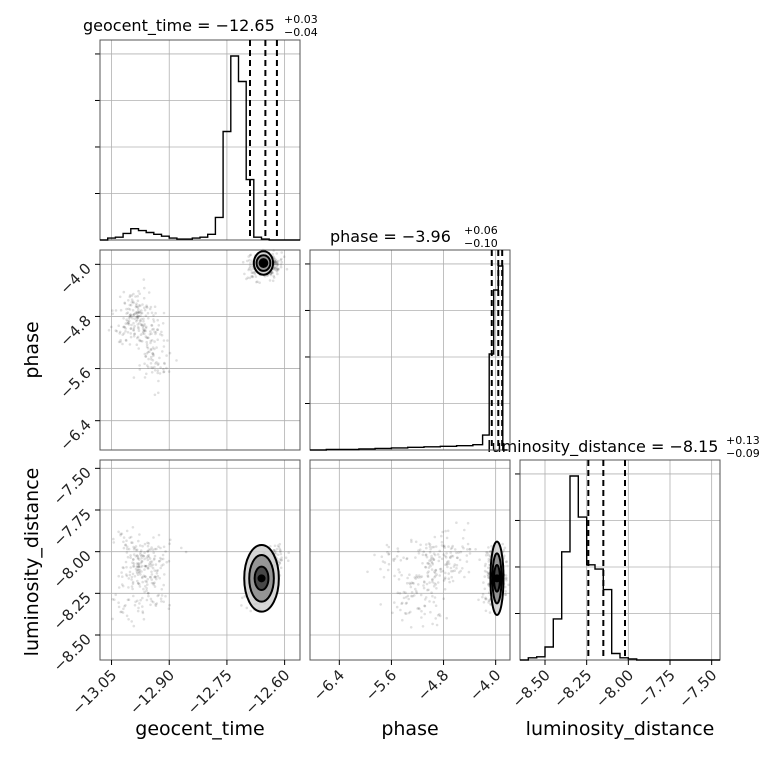 This screenshot has width=760, height=760. Describe the element at coordinates (485, 685) in the screenshot. I see `ticklabel-x-phase-3: −4.0` at that location.